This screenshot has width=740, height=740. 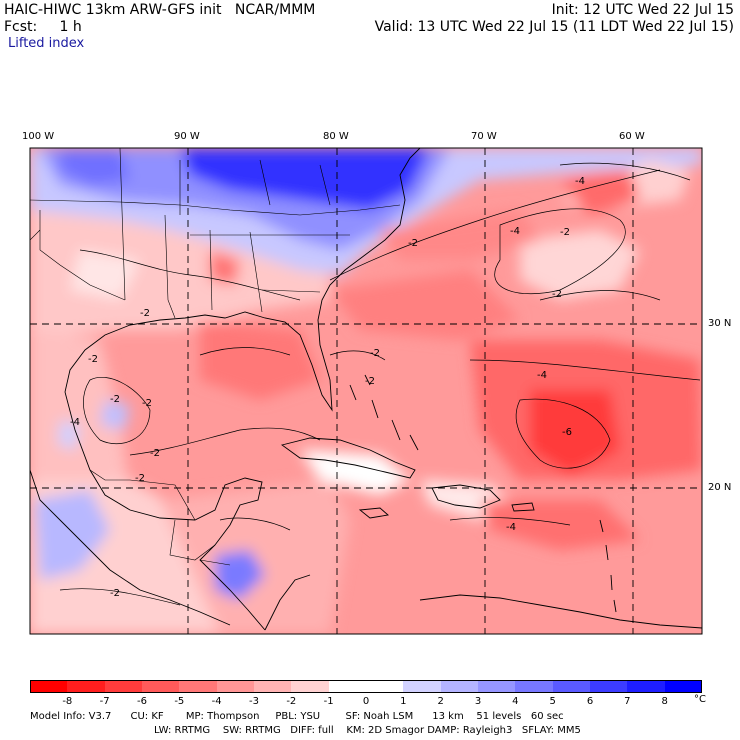 I want to click on colorbar-tick-label: 1, so click(x=403, y=701).